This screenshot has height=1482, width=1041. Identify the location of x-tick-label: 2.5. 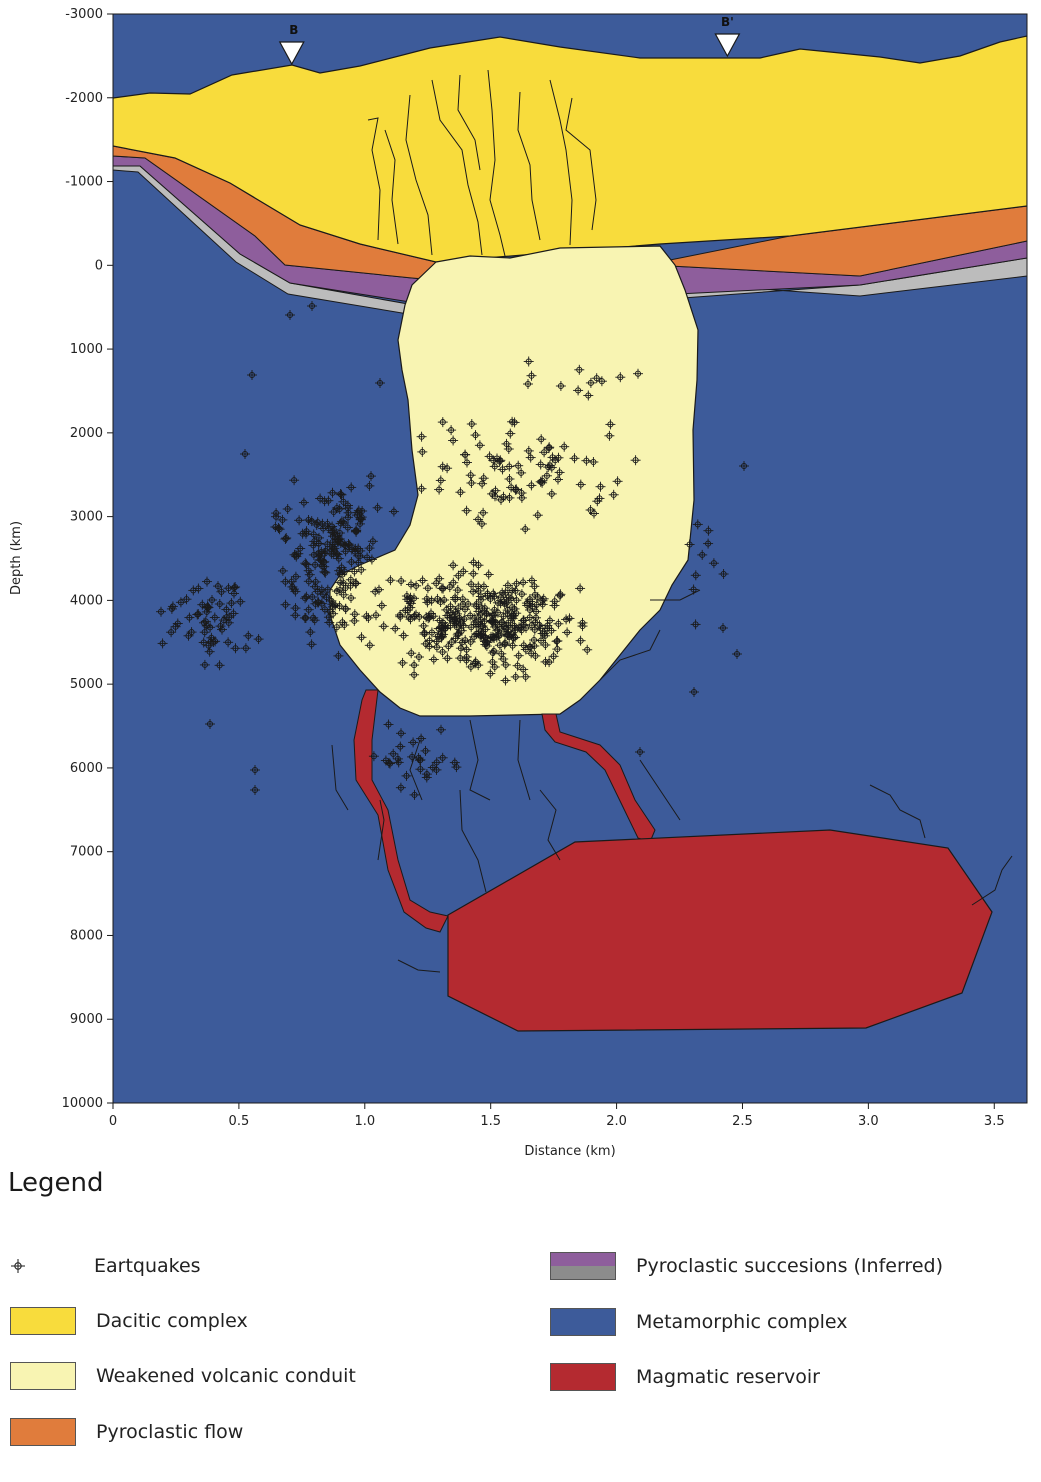
(742, 1121).